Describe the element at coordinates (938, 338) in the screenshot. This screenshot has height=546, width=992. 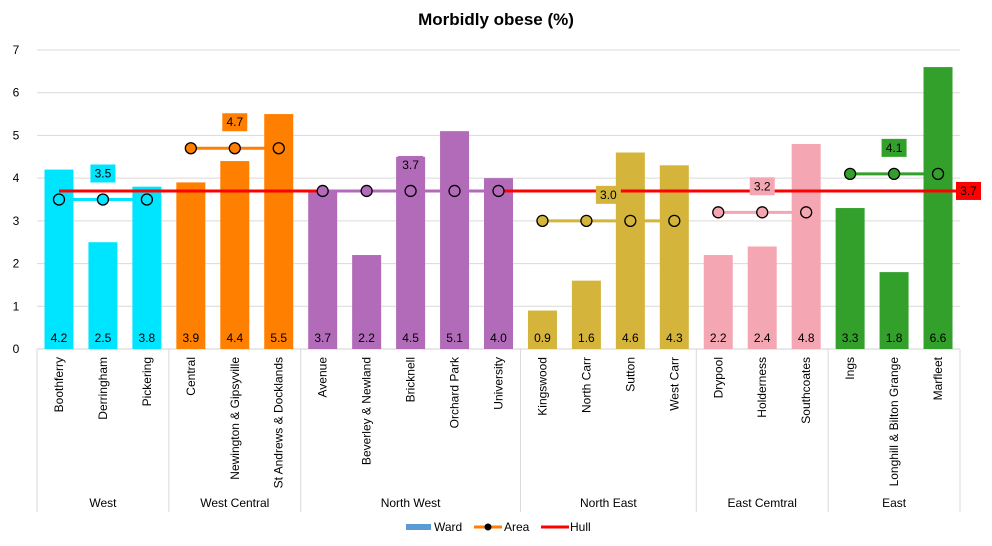
I see `bar-value-label: 6.6` at that location.